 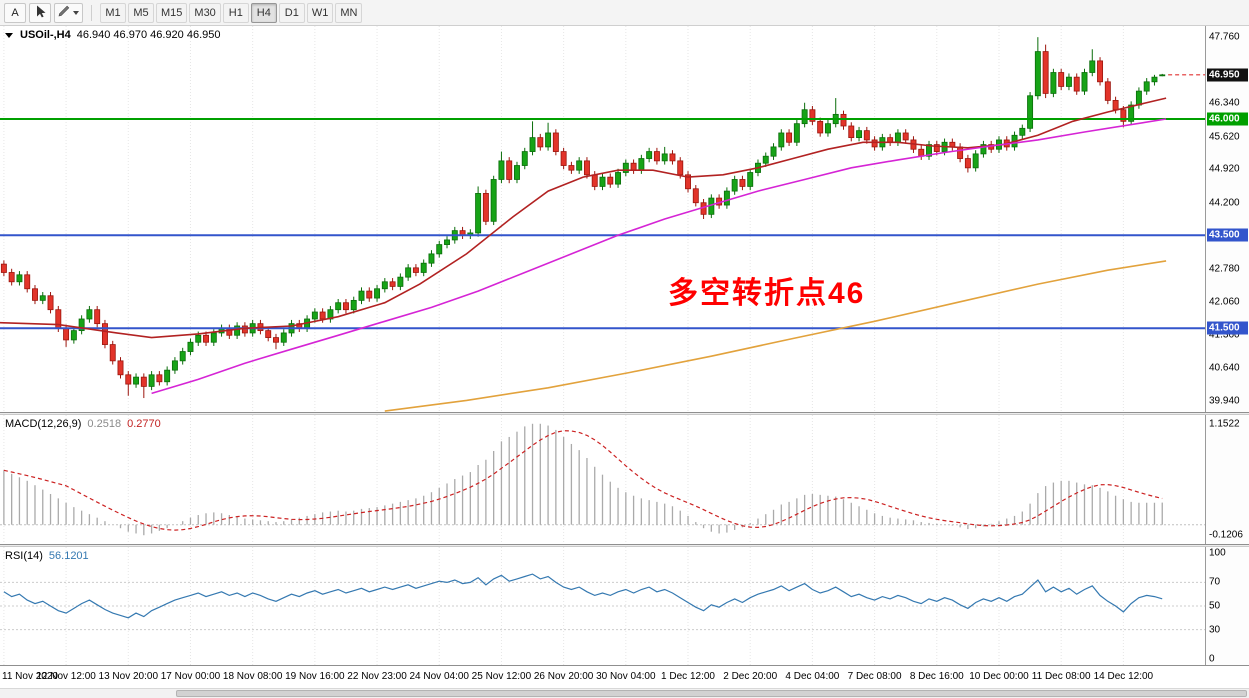 I want to click on macd-name: MACD(12,26,9), so click(x=43, y=424).